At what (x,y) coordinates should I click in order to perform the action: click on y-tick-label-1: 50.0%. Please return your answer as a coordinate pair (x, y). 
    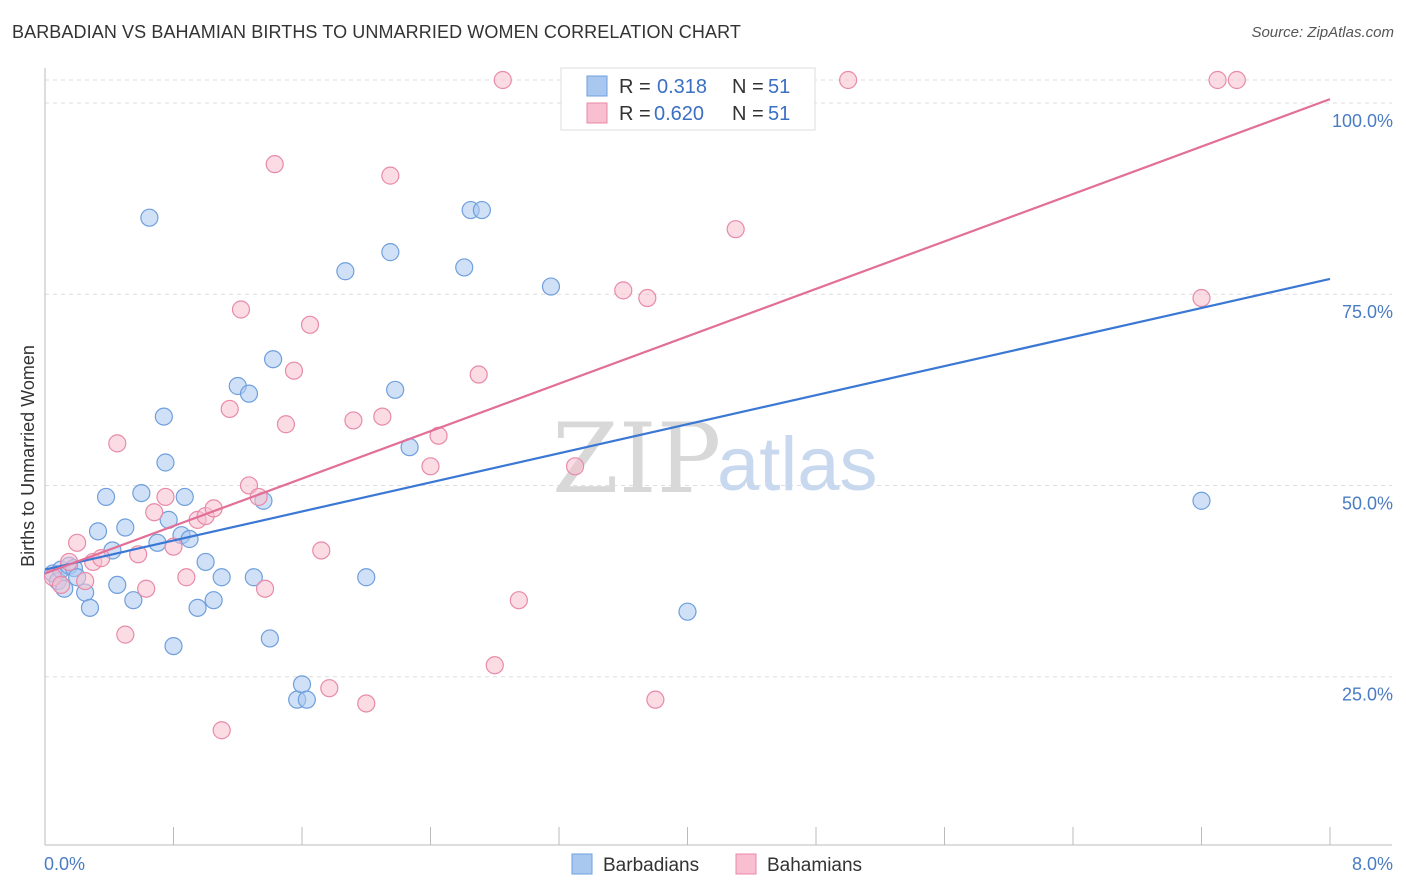
    Looking at the image, I should click on (1367, 503).